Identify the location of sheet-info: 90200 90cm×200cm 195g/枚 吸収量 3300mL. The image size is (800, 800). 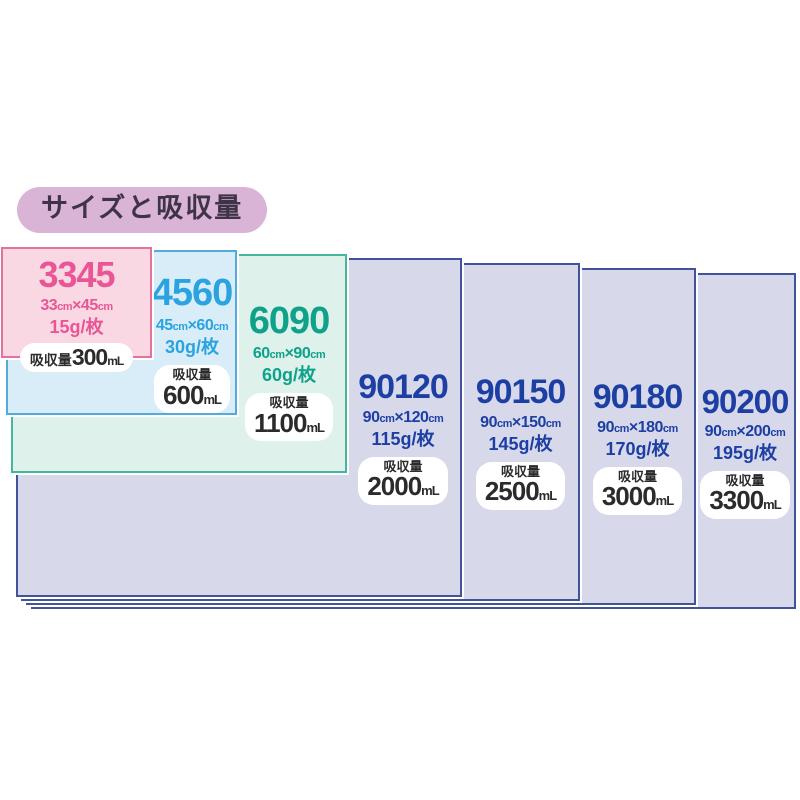
(745, 451).